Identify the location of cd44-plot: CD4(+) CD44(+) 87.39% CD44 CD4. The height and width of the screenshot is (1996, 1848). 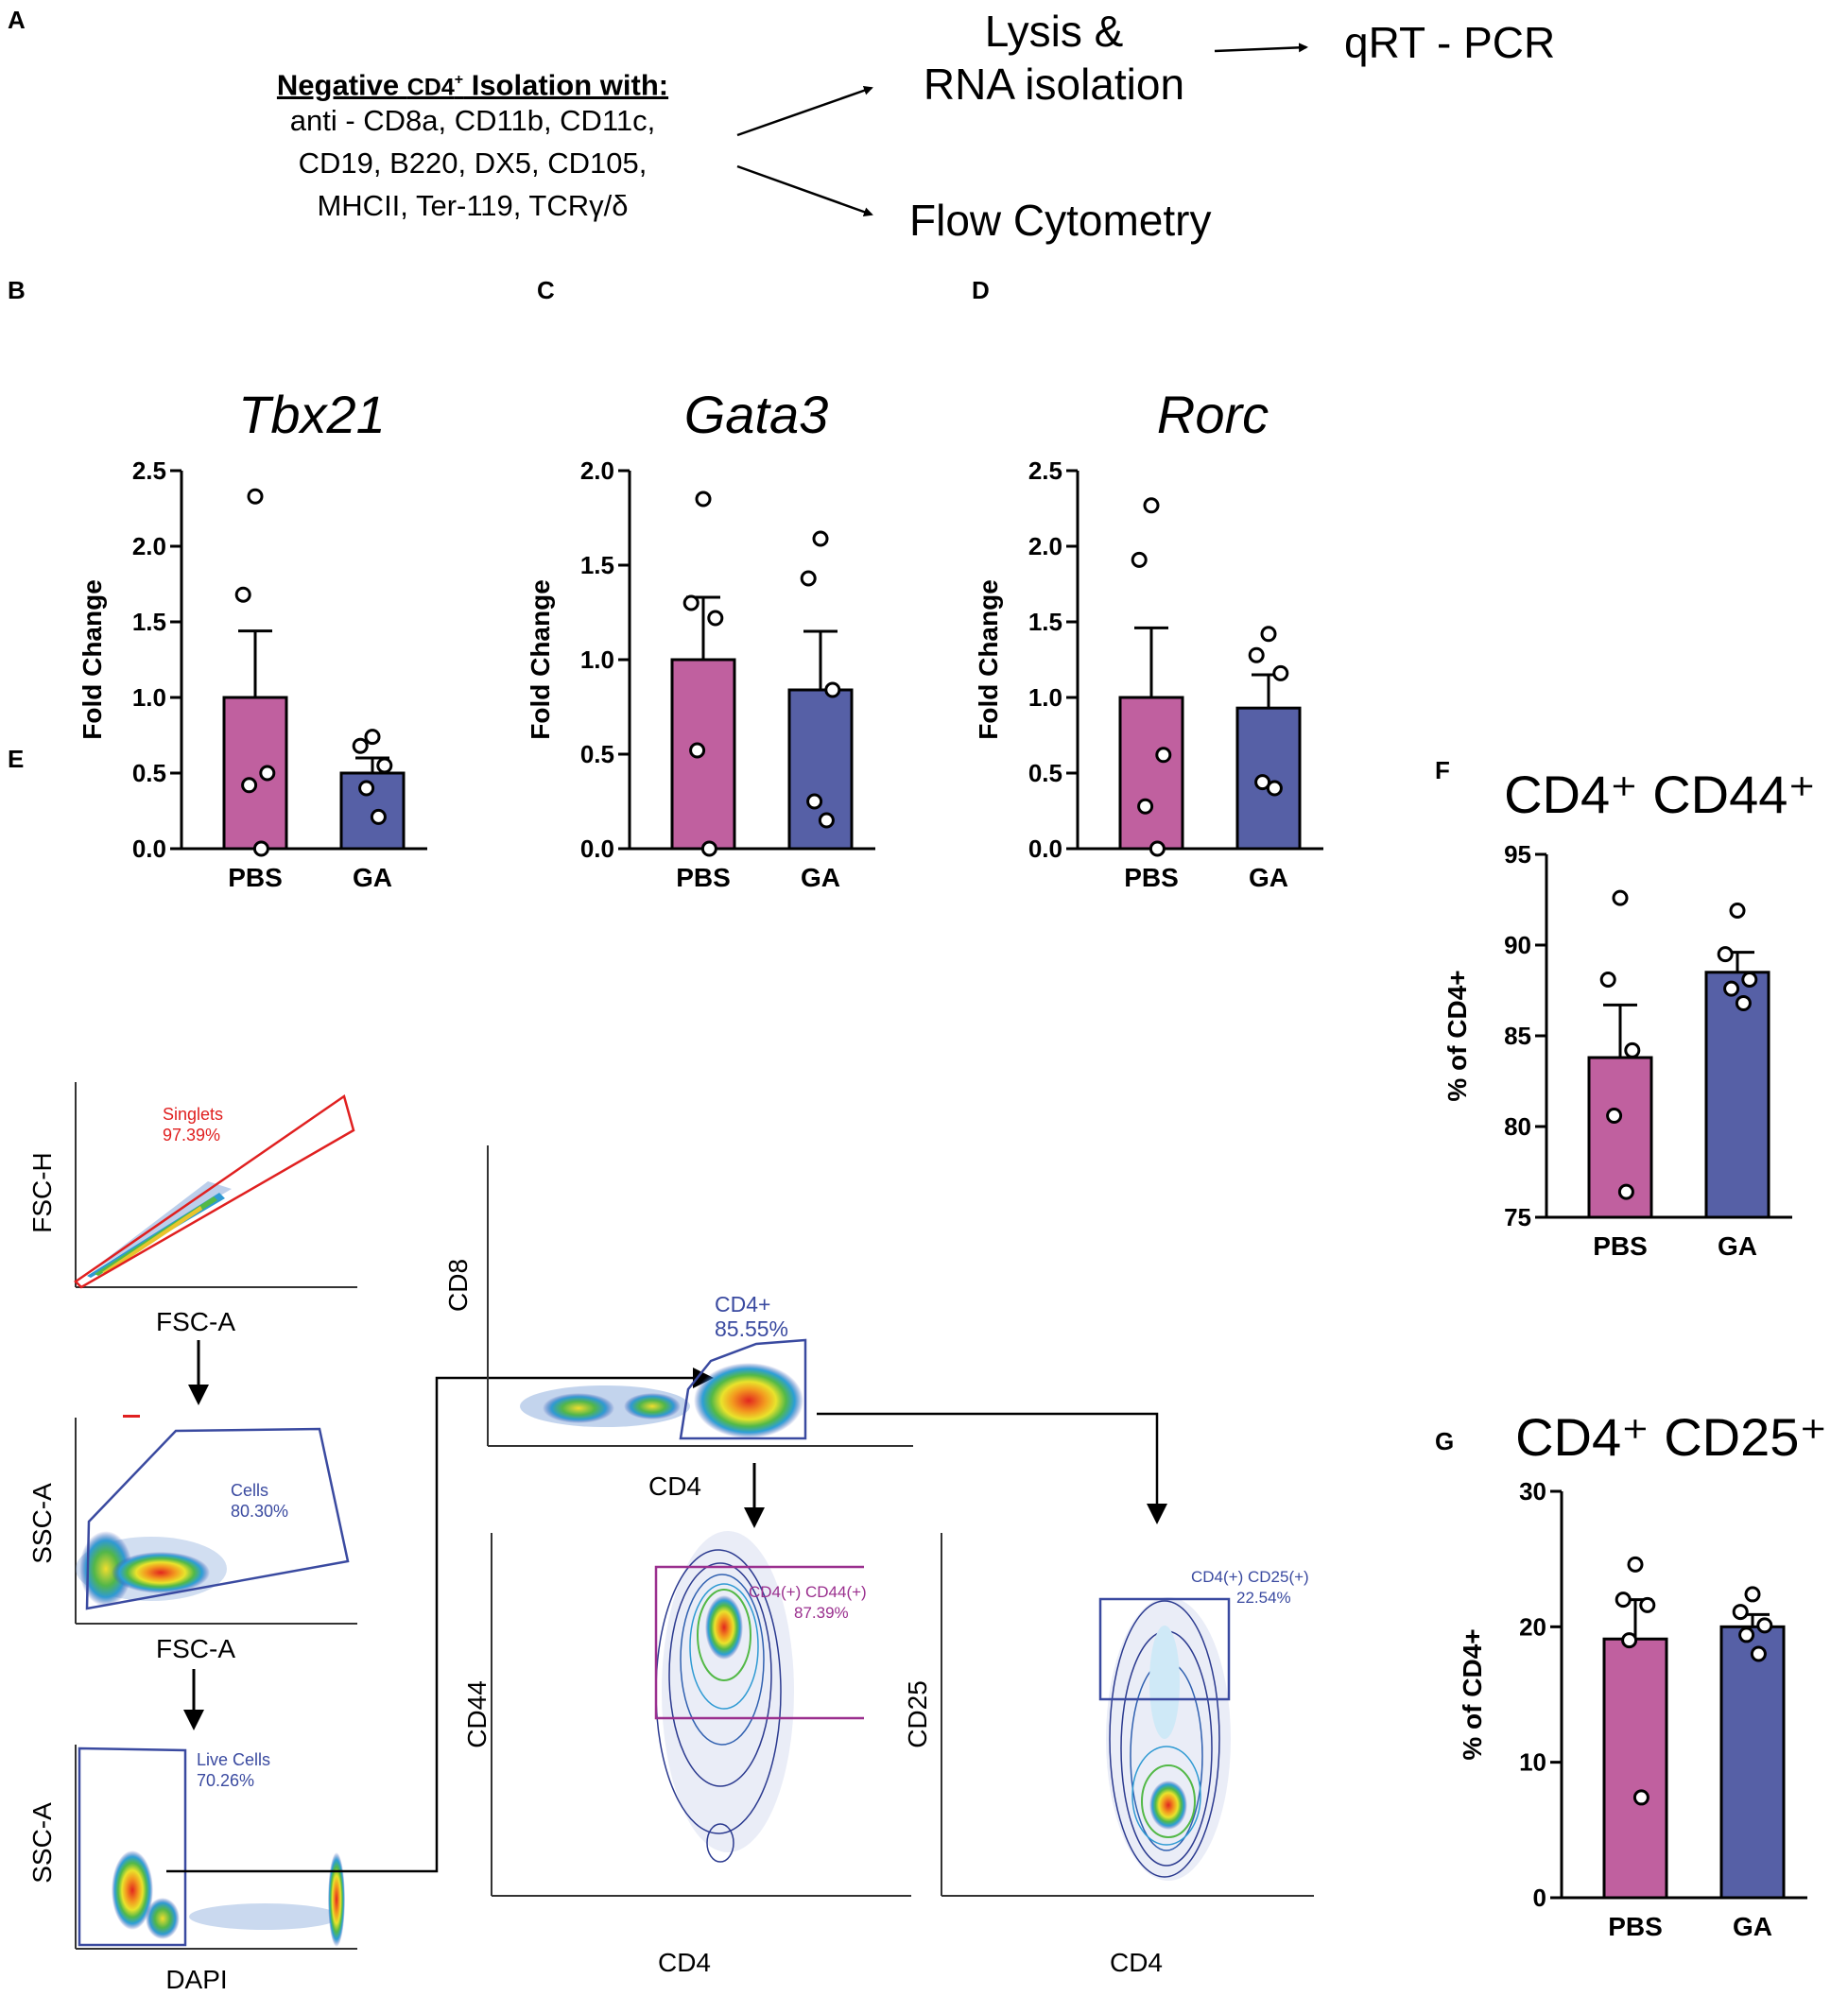
(686, 1754).